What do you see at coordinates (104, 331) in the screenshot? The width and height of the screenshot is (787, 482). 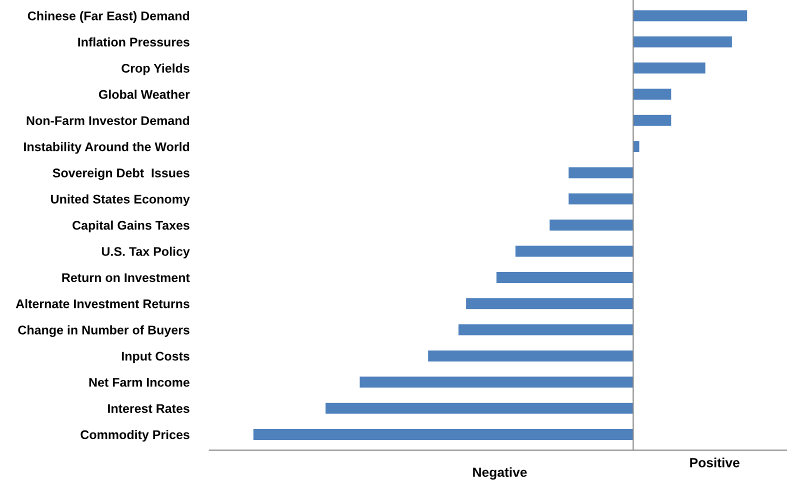 I see `y-tick-label: Change in Number of Buyers` at bounding box center [104, 331].